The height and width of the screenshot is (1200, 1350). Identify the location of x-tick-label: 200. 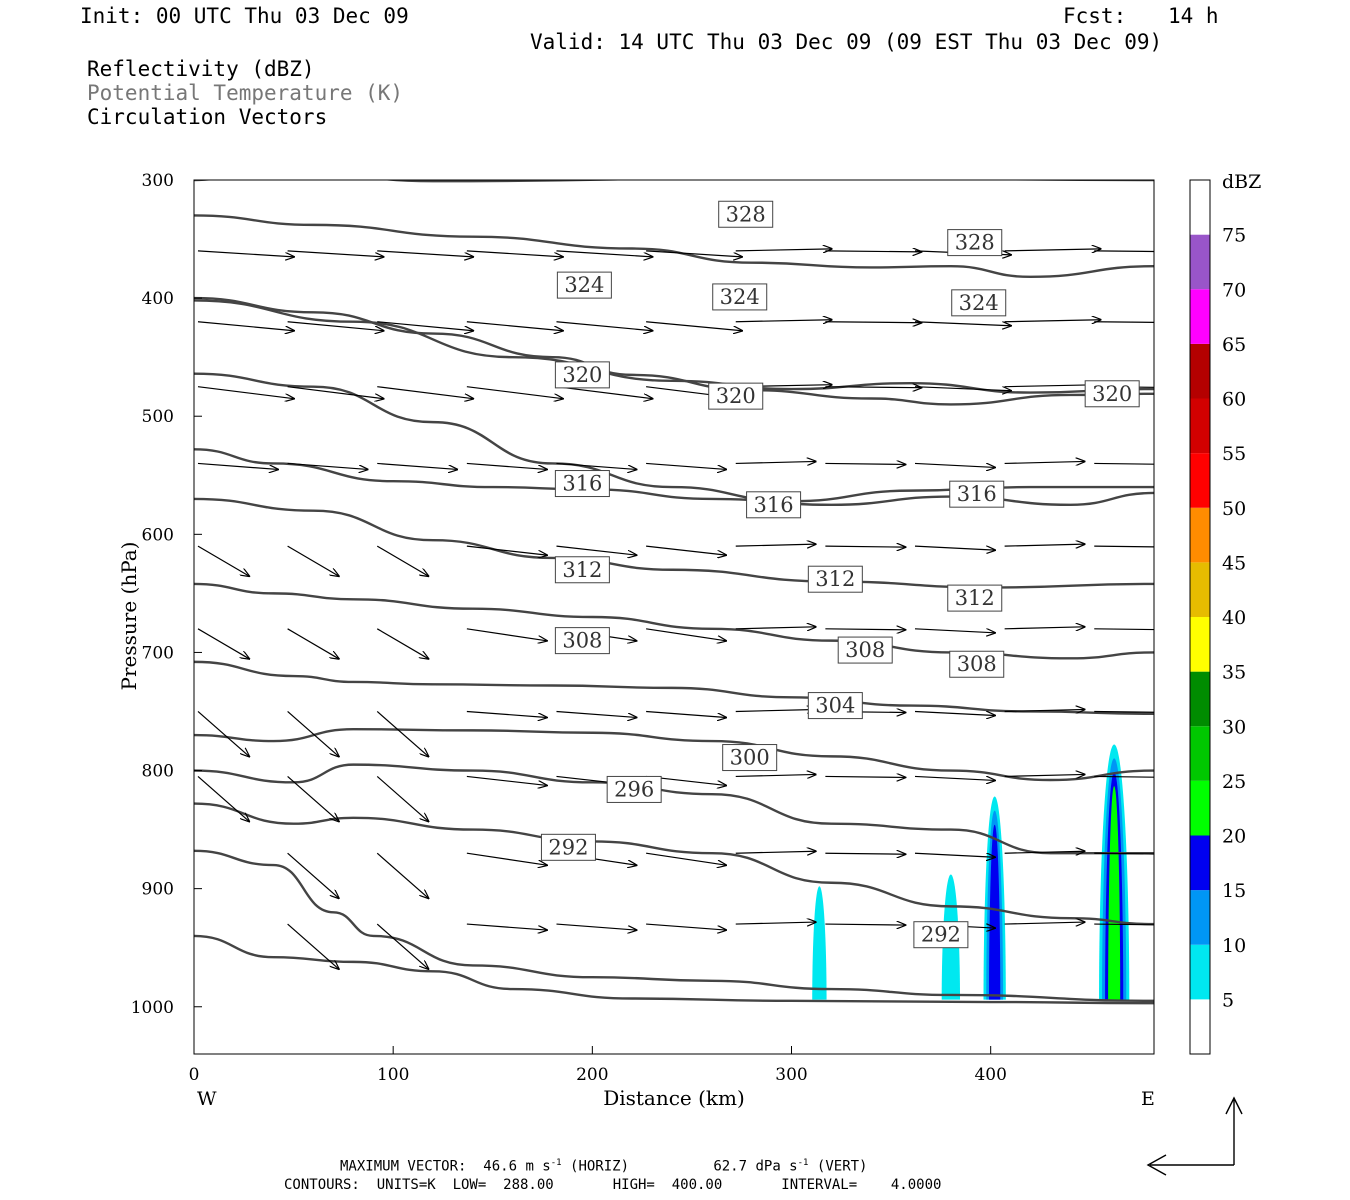
(592, 1075).